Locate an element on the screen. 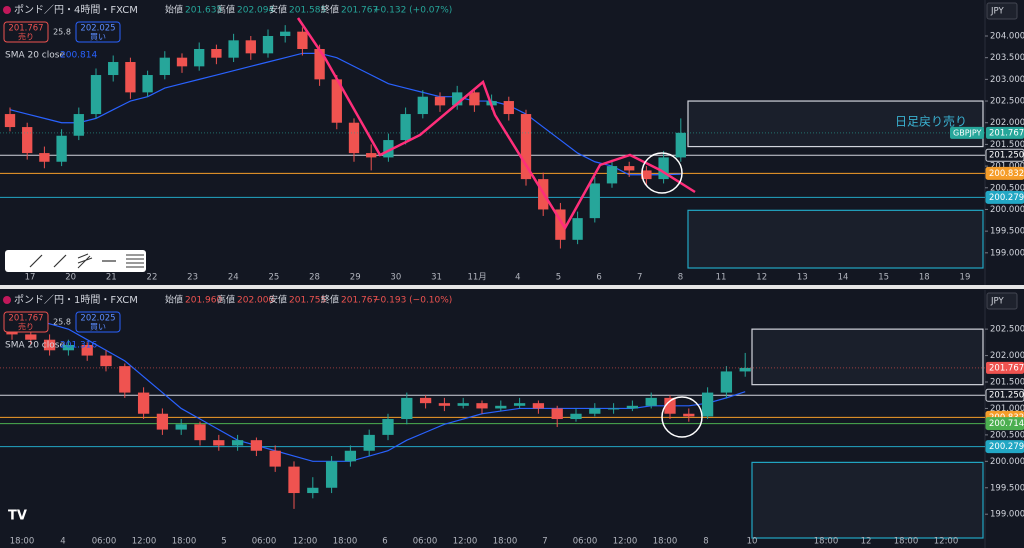 The width and height of the screenshot is (1024, 548). currency-label: JPY is located at coordinates (997, 302).